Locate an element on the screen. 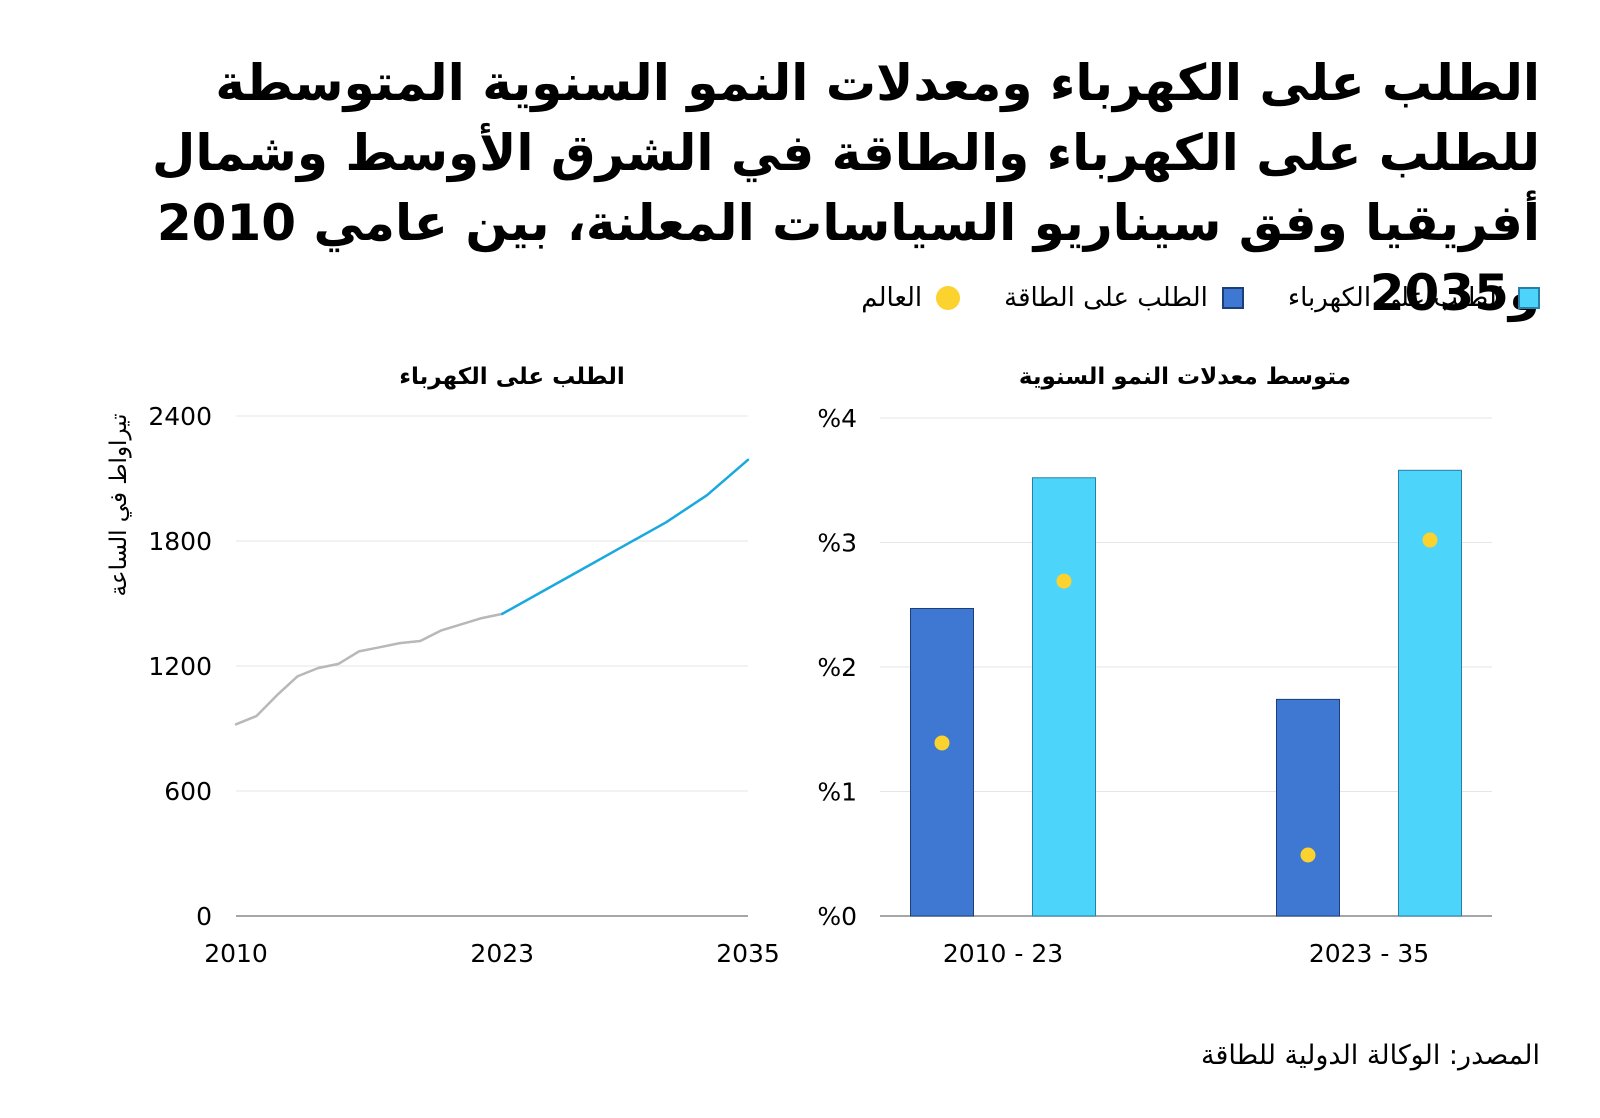 This screenshot has height=1118, width=1600. legend-item-electricity: الطلب على الكهرباء is located at coordinates (1414, 298).